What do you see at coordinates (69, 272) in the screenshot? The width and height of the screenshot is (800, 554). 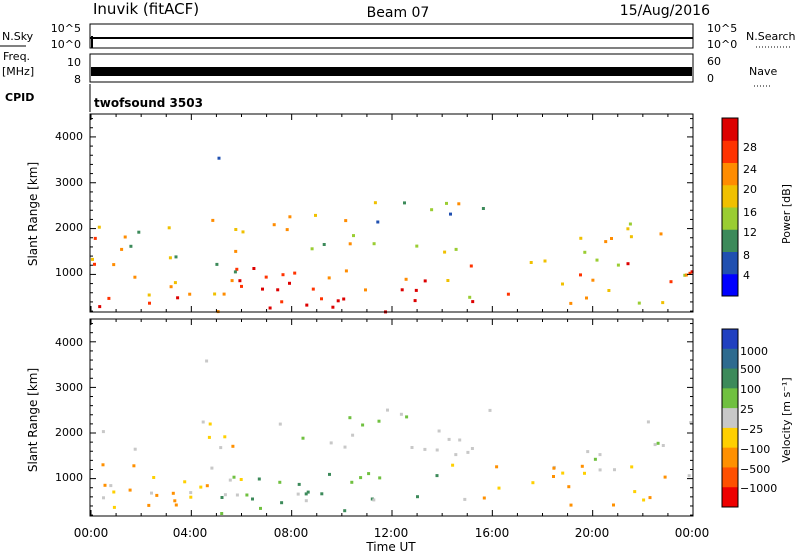 I see `power-ytick-1000: 1000` at bounding box center [69, 272].